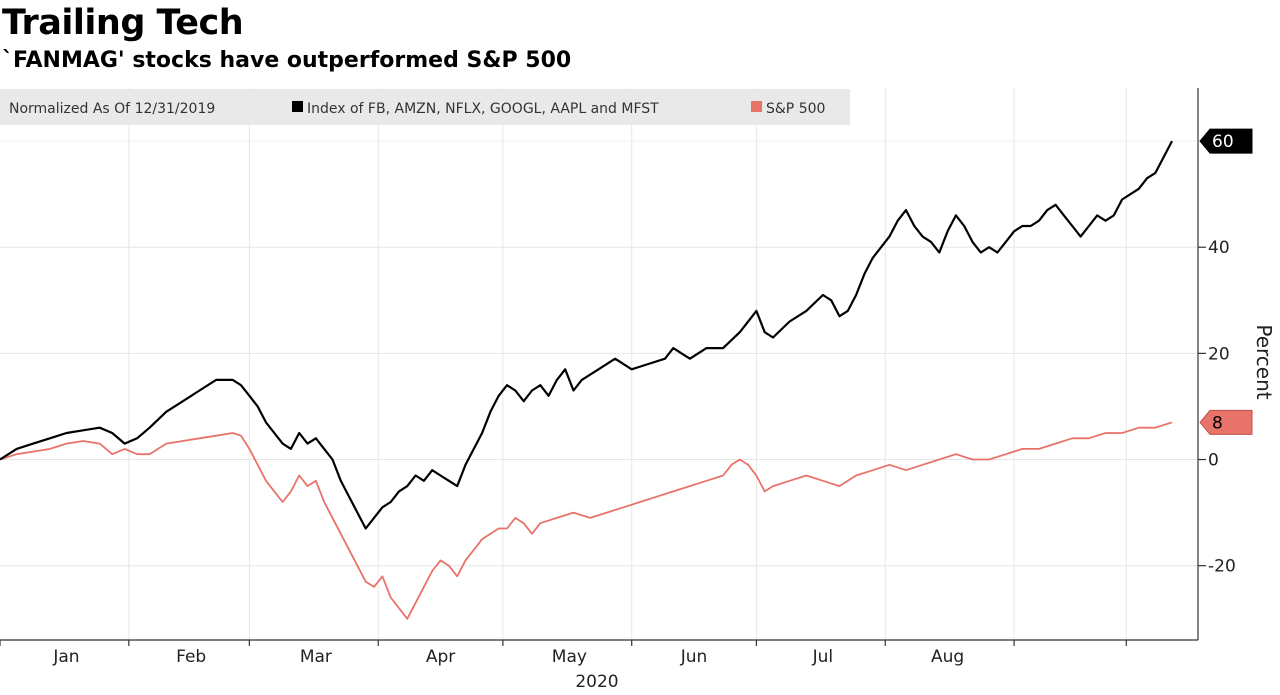 Image resolution: width=1280 pixels, height=695 pixels. Describe the element at coordinates (1219, 248) in the screenshot. I see `y-tick-label: 40` at that location.